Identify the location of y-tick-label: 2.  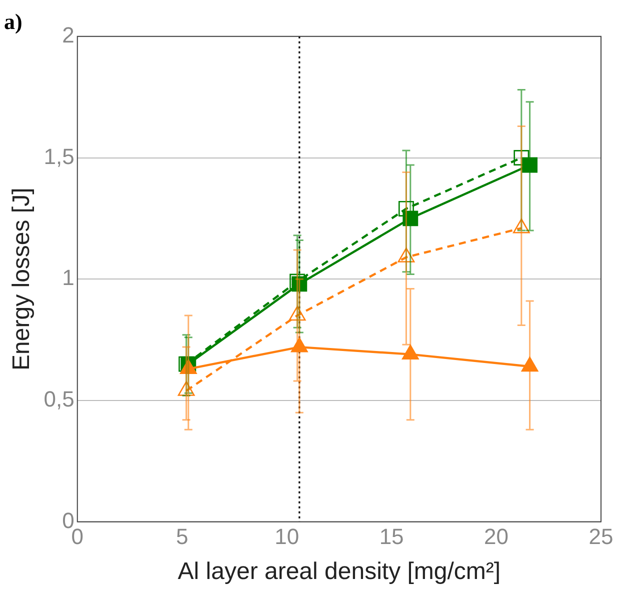
(68, 35).